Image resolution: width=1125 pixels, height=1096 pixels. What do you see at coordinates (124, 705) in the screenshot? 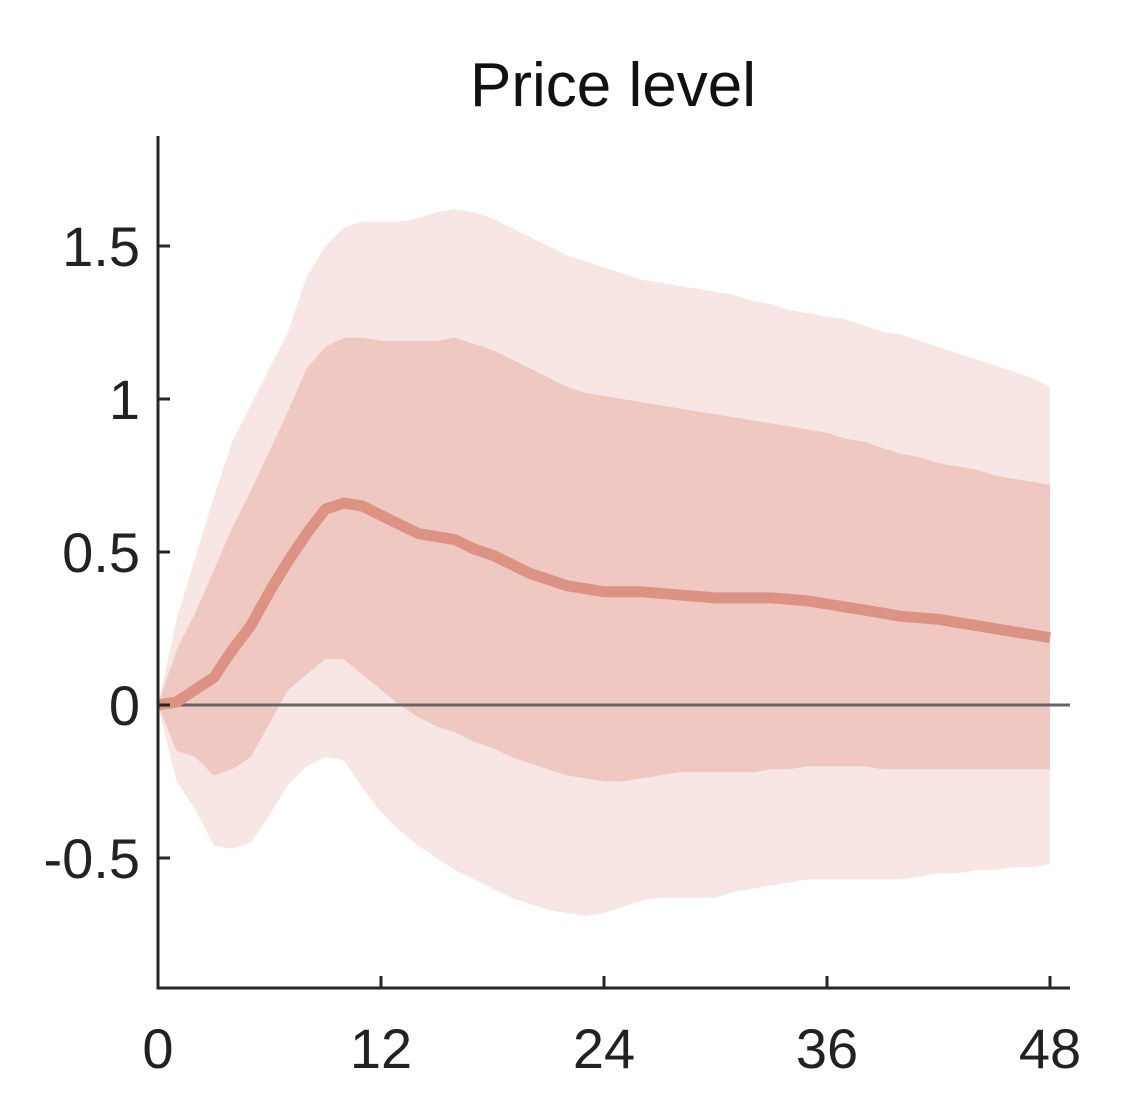
I see `y-tick-label: 0` at bounding box center [124, 705].